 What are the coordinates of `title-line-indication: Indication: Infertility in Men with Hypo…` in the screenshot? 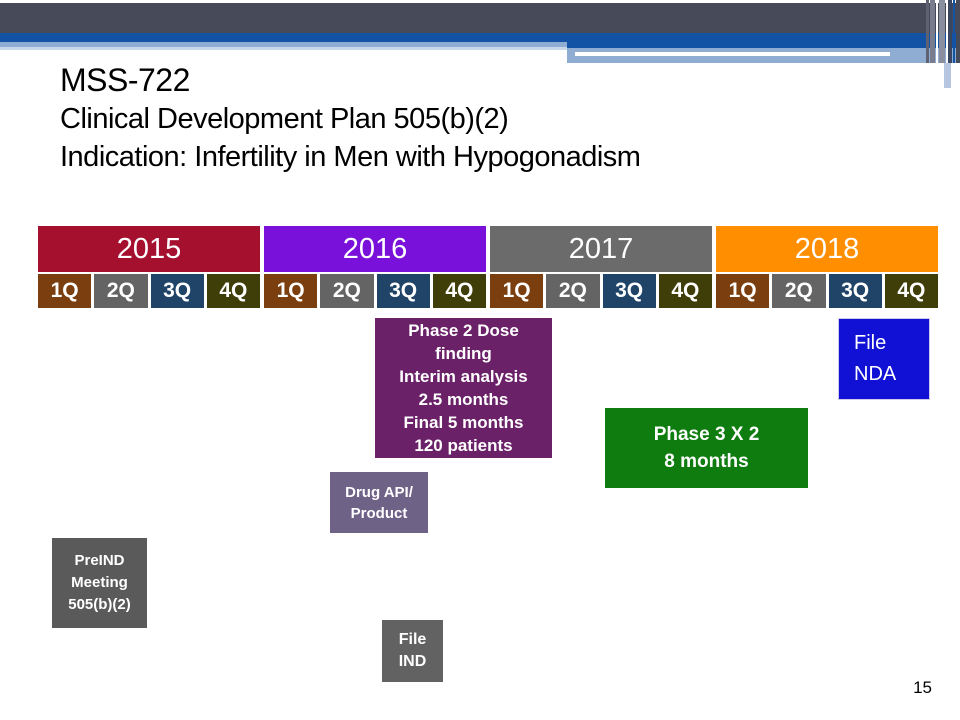 It's located at (350, 157).